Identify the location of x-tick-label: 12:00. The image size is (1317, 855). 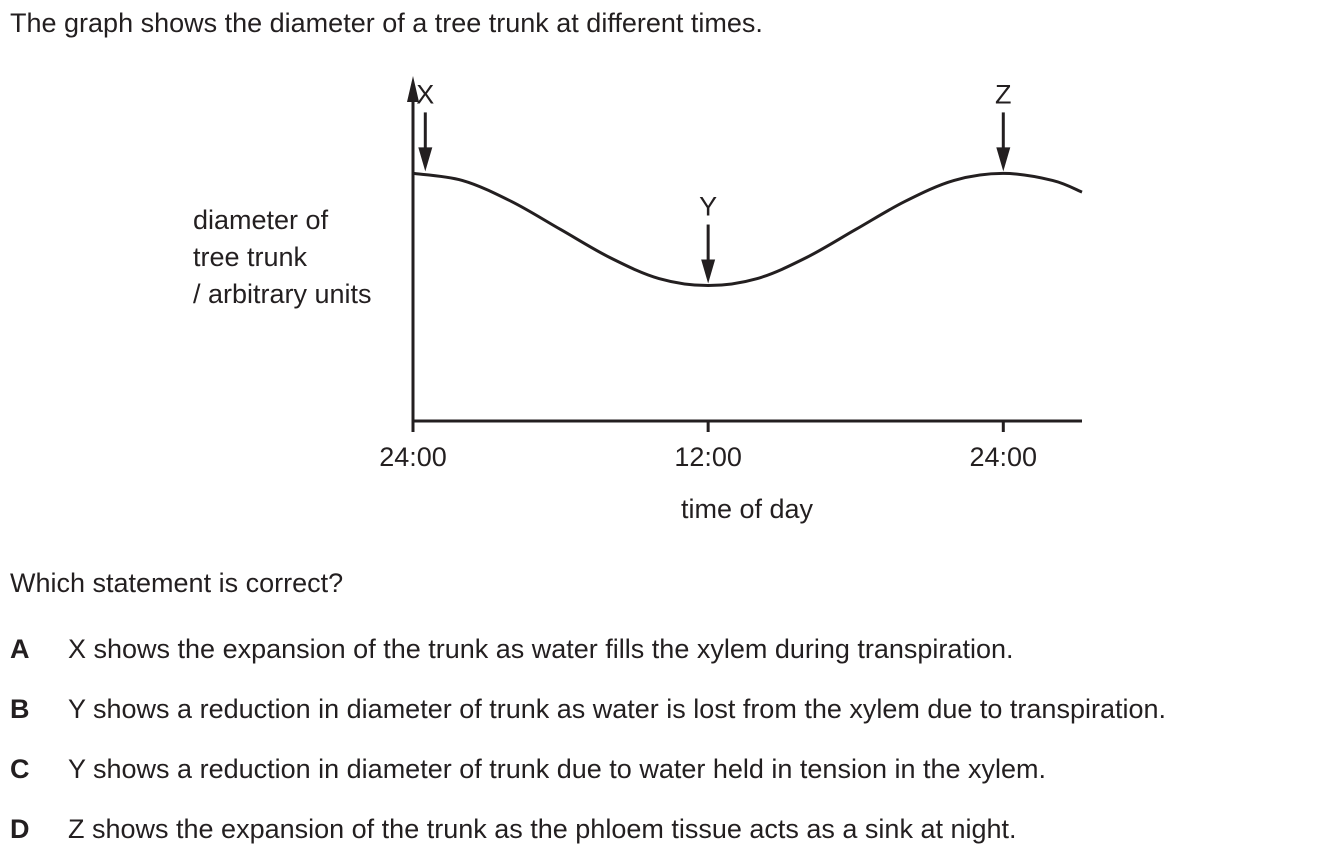
(708, 457).